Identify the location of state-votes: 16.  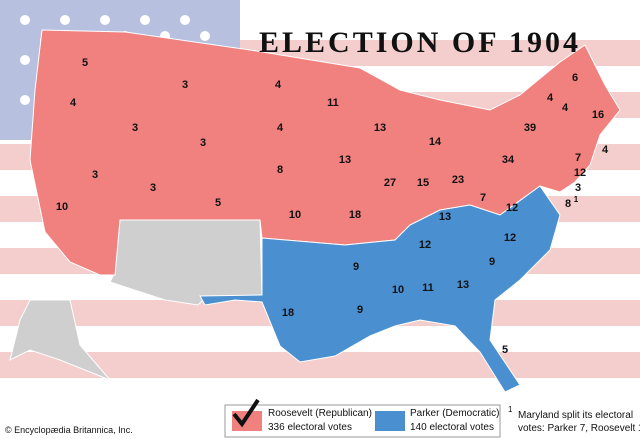
(598, 115).